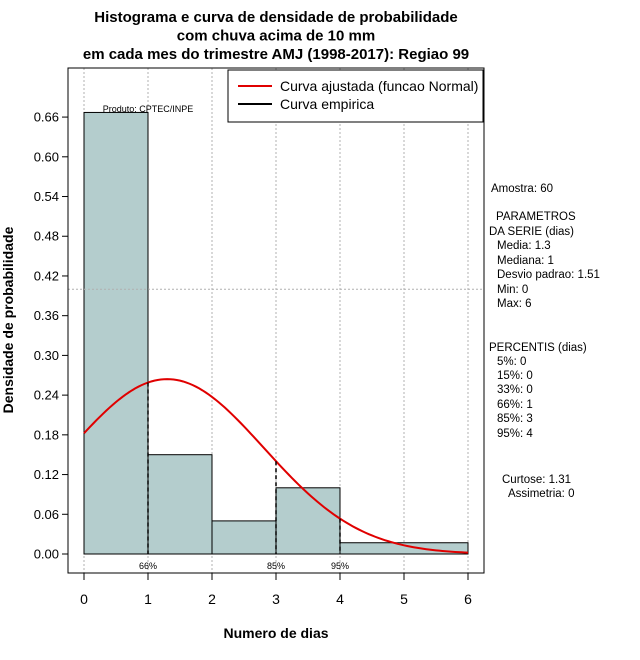 This screenshot has height=660, width=640. What do you see at coordinates (46, 196) in the screenshot?
I see `y-tick-label: 0.54` at bounding box center [46, 196].